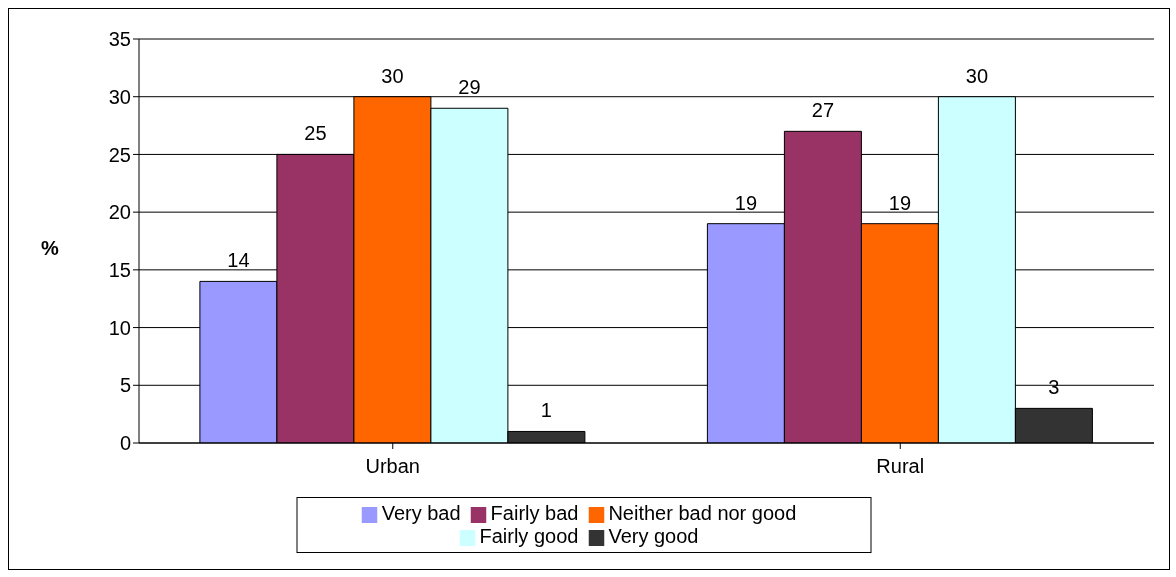 This screenshot has height=577, width=1176. I want to click on legend-label: Fairly good, so click(529, 536).